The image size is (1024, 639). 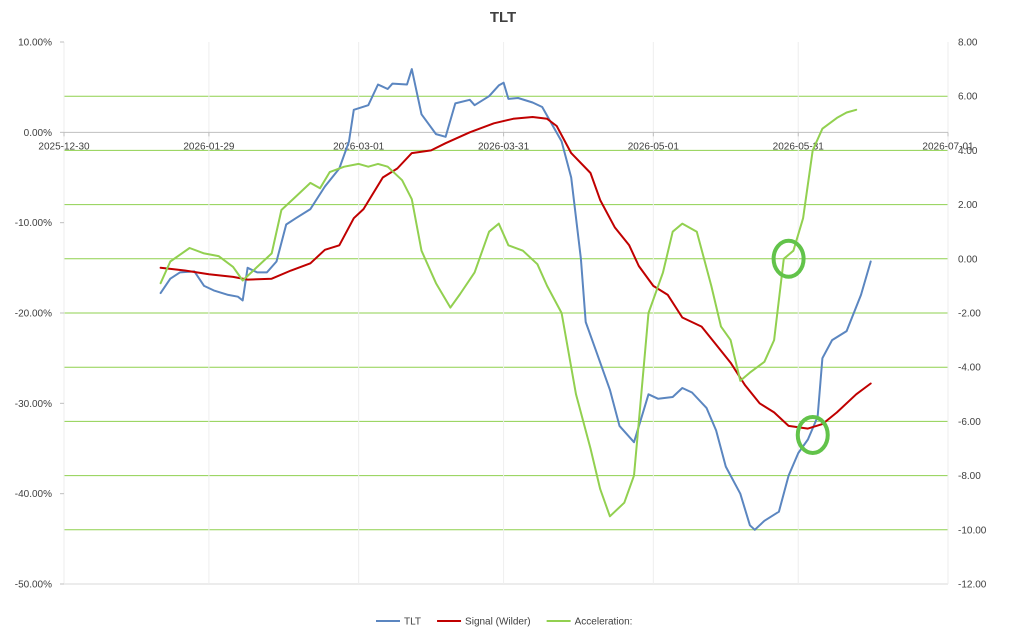 What do you see at coordinates (972, 585) in the screenshot?
I see `y-right-tick-label: -12.00` at bounding box center [972, 585].